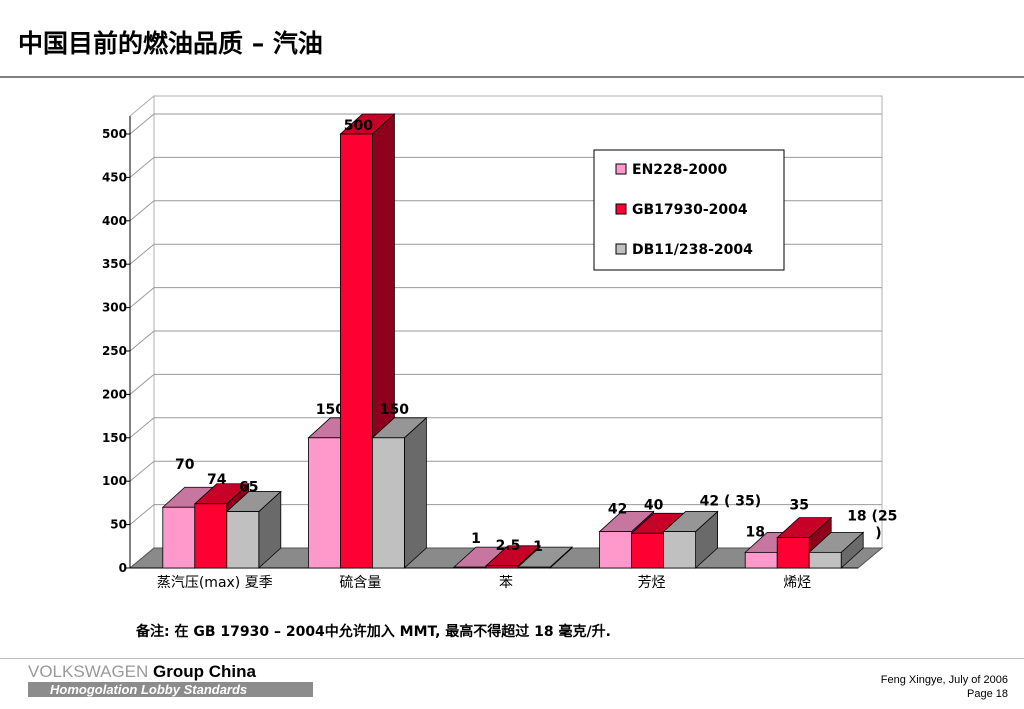  What do you see at coordinates (118, 525) in the screenshot?
I see `y-tick-label: 50` at bounding box center [118, 525].